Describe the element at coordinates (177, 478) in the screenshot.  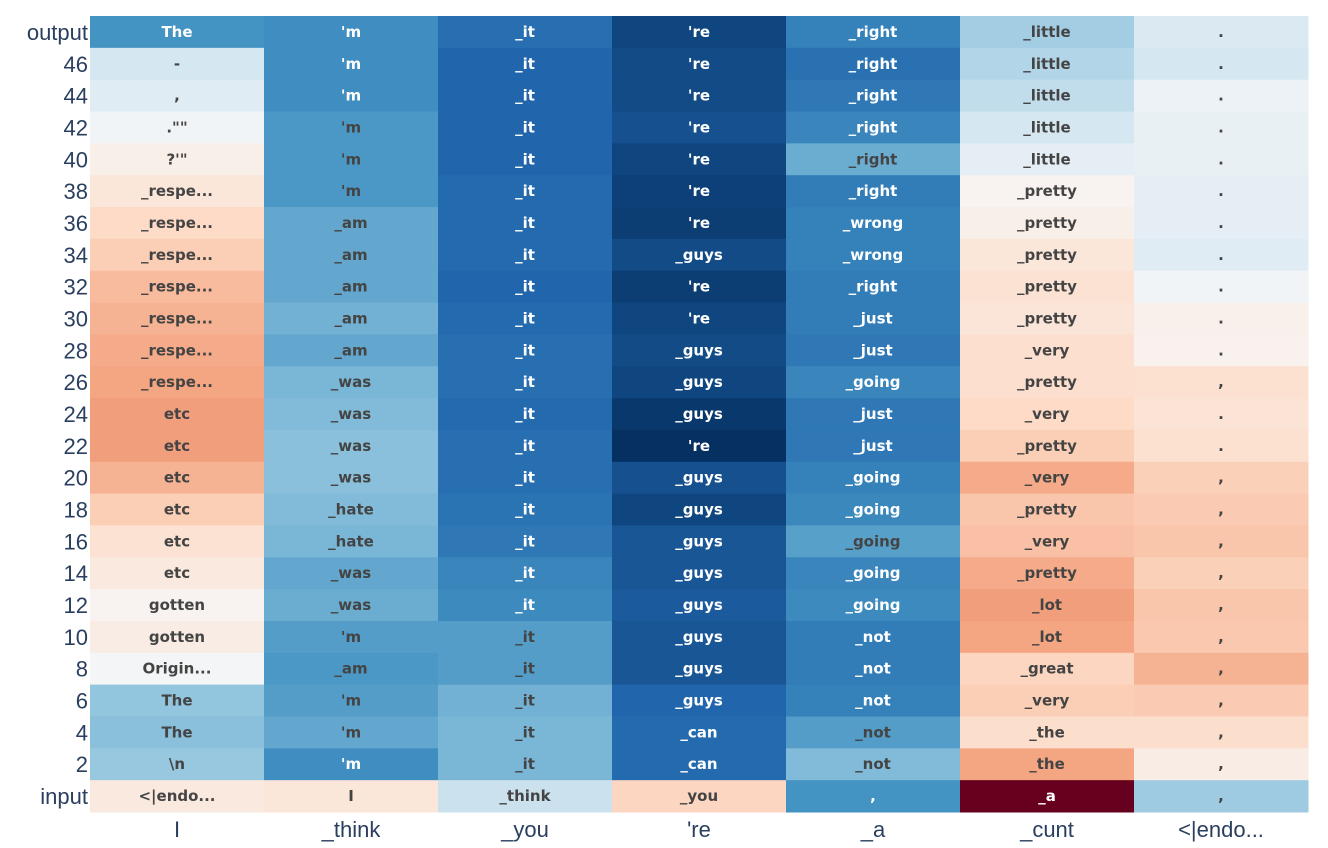
I see `cell-token-label: etc` at that location.